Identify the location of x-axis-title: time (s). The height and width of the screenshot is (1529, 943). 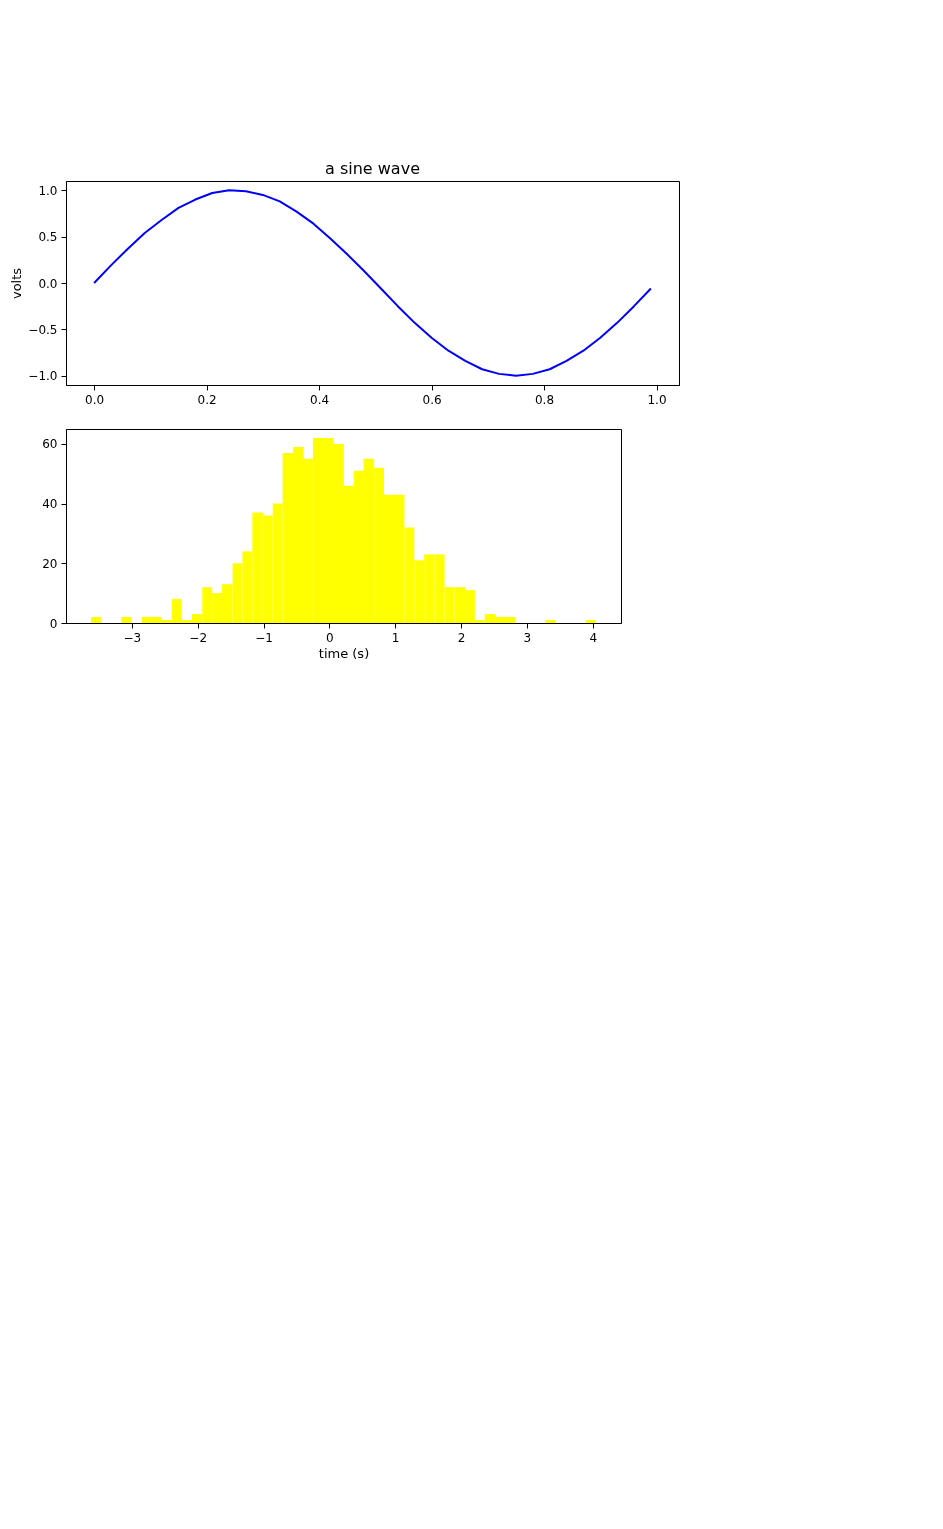
(344, 653).